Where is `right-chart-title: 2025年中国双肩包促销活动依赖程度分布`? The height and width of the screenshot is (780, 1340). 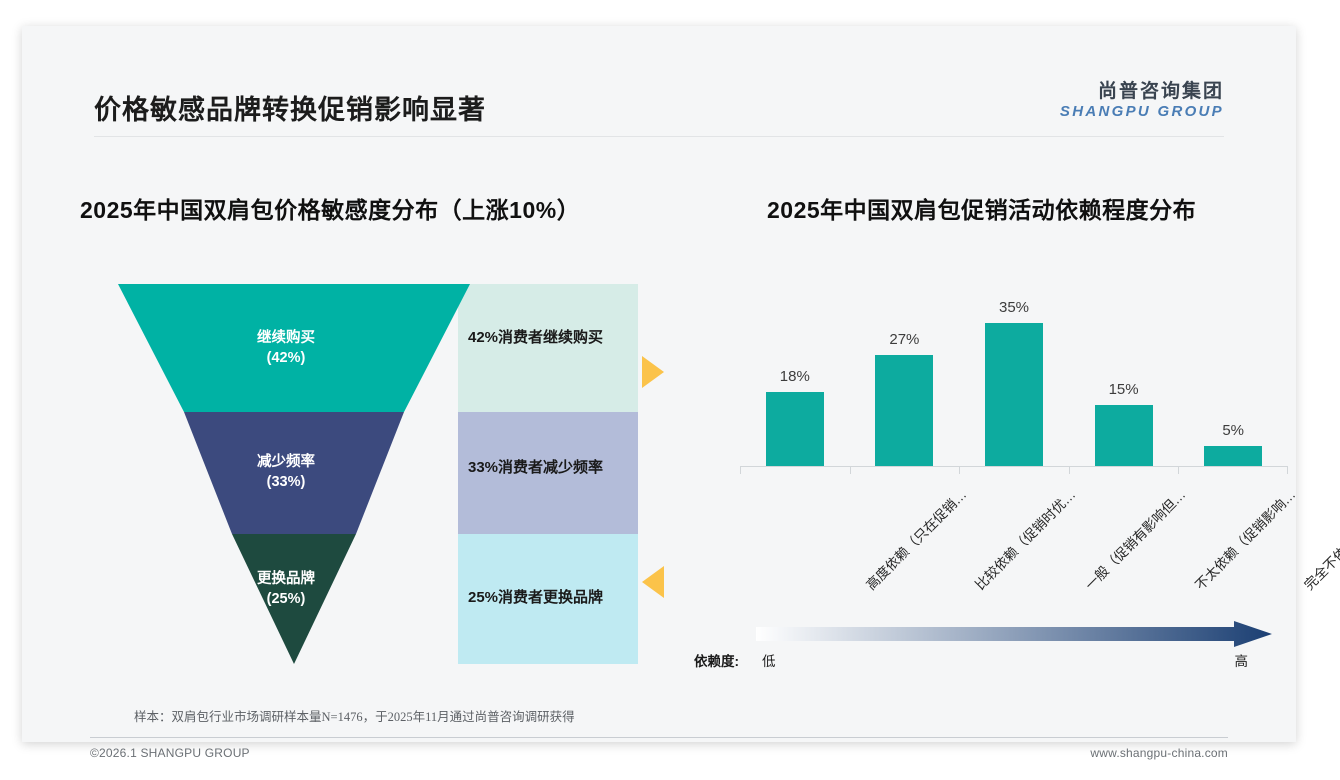 right-chart-title: 2025年中国双肩包促销活动依赖程度分布 is located at coordinates (982, 210).